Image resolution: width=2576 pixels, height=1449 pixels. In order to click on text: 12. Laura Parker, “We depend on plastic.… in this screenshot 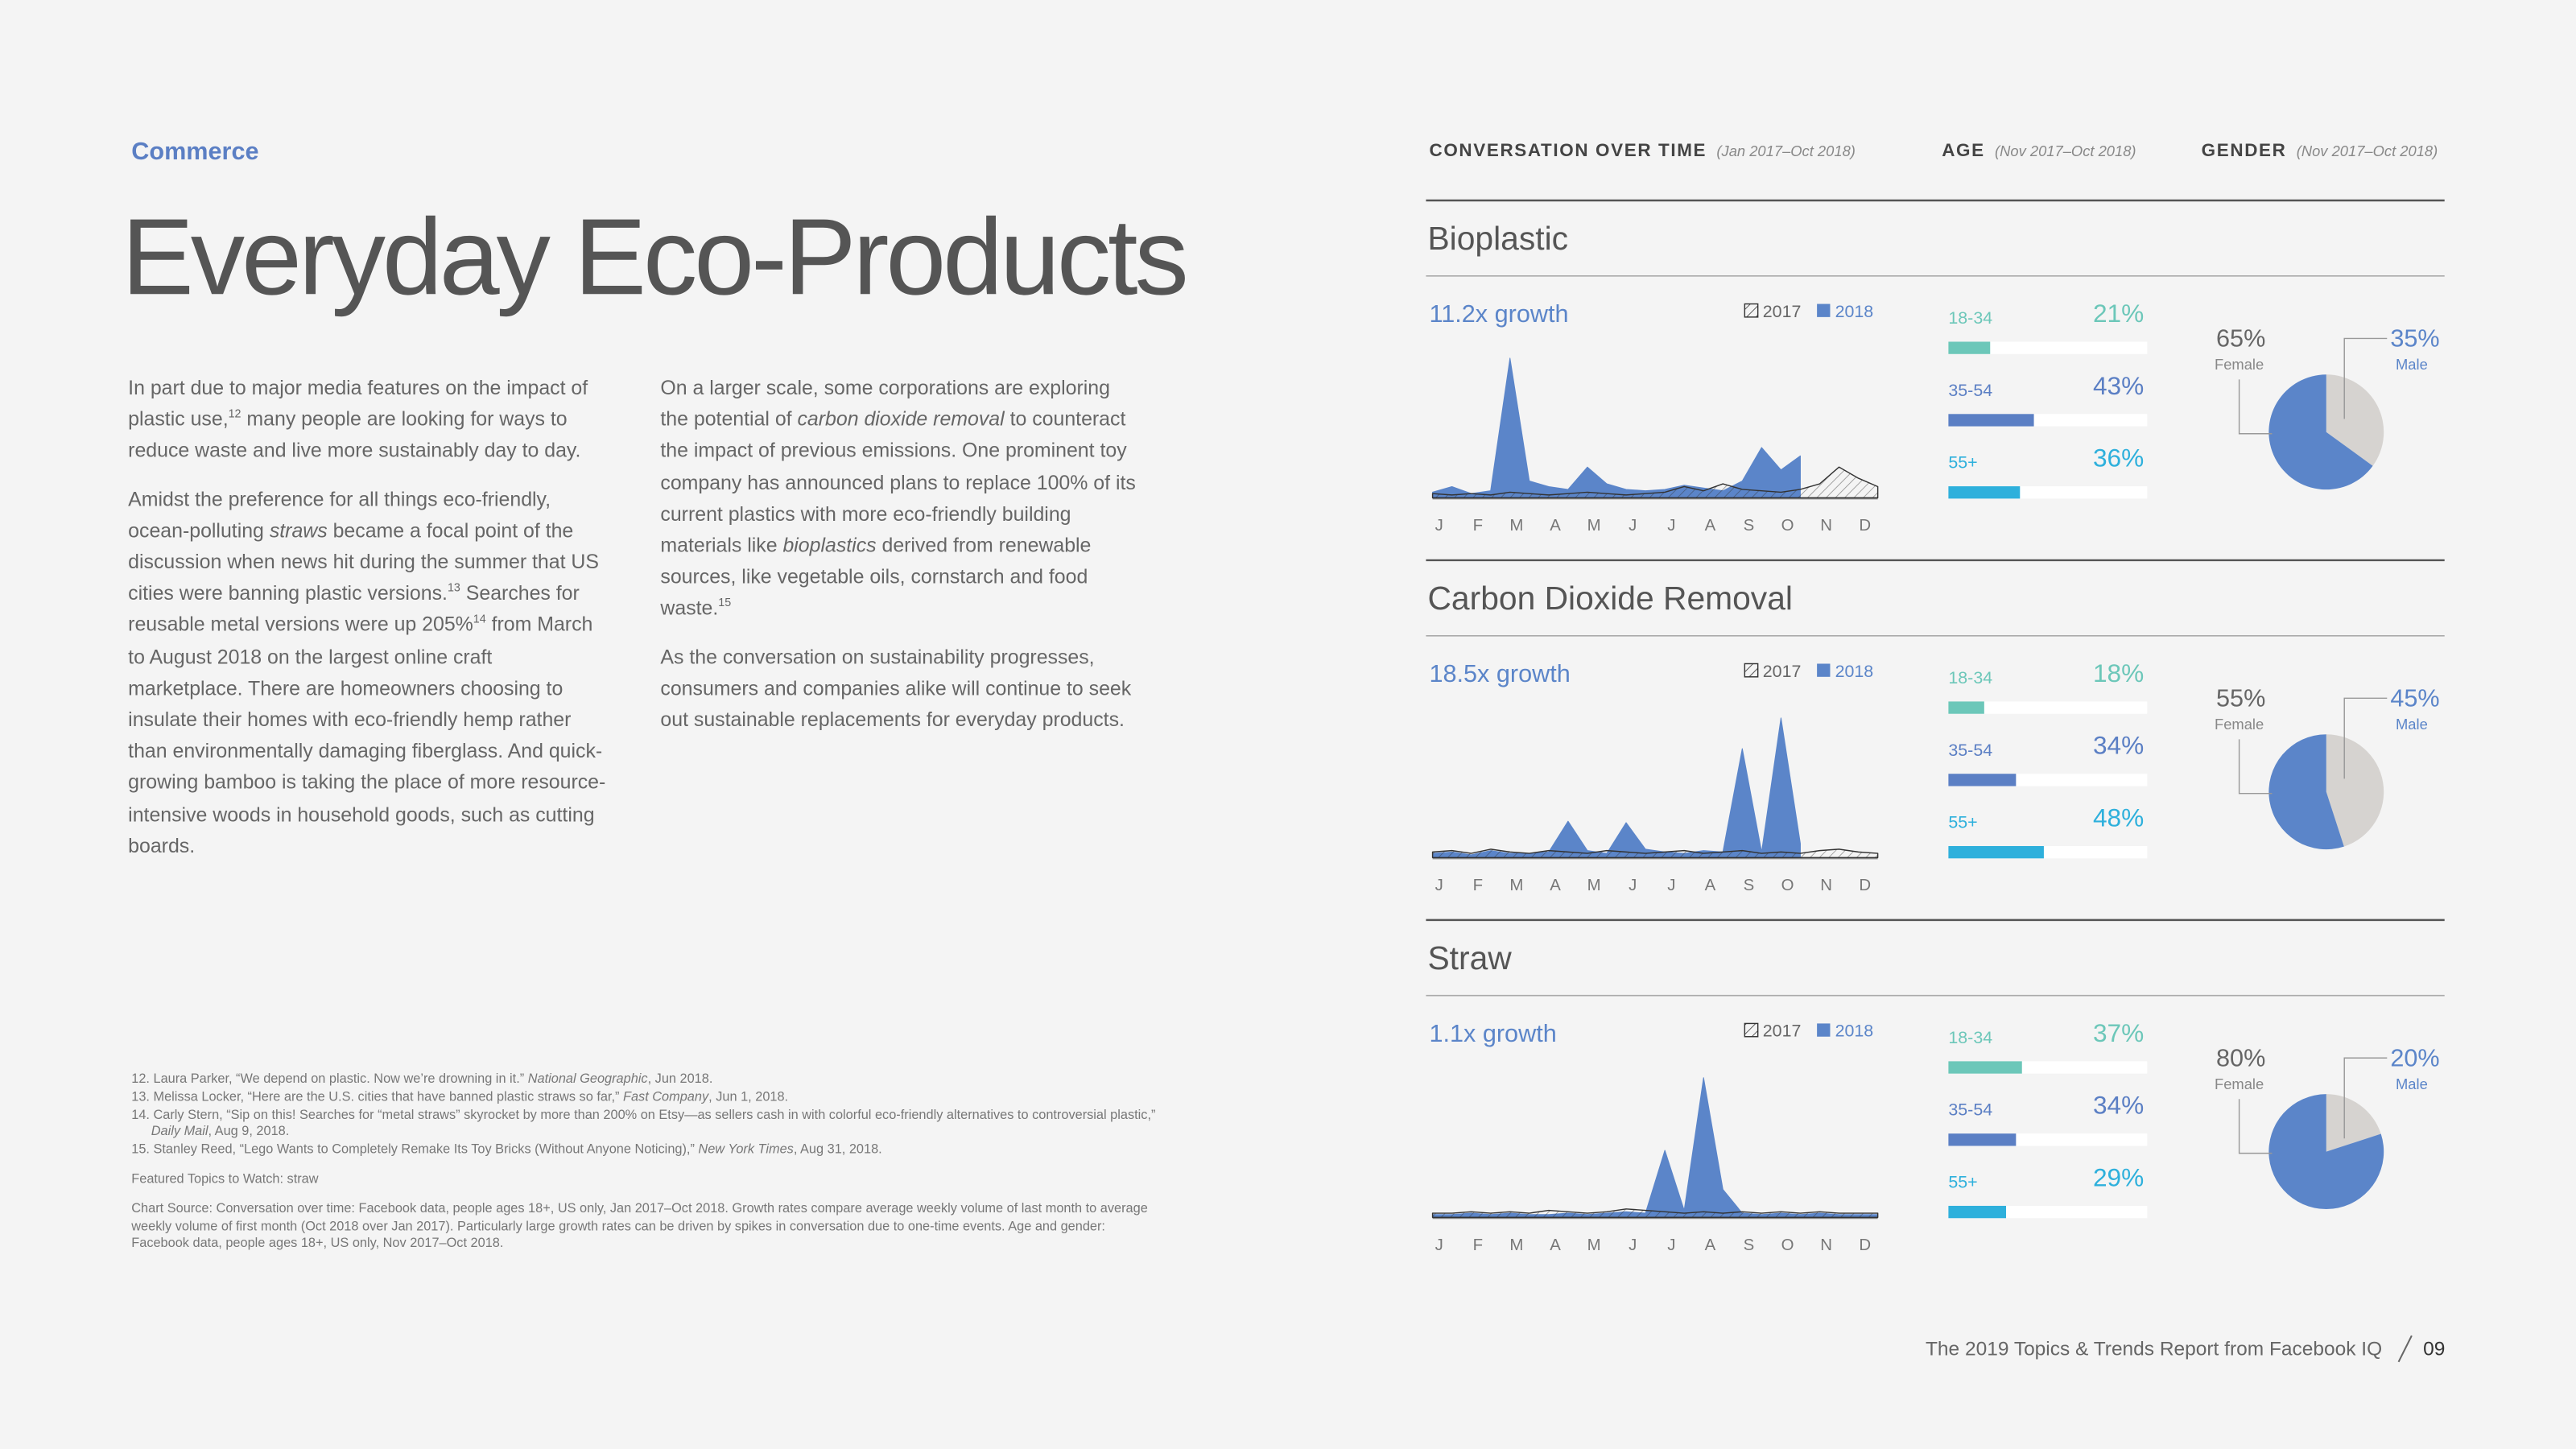, I will do `click(329, 1078)`.